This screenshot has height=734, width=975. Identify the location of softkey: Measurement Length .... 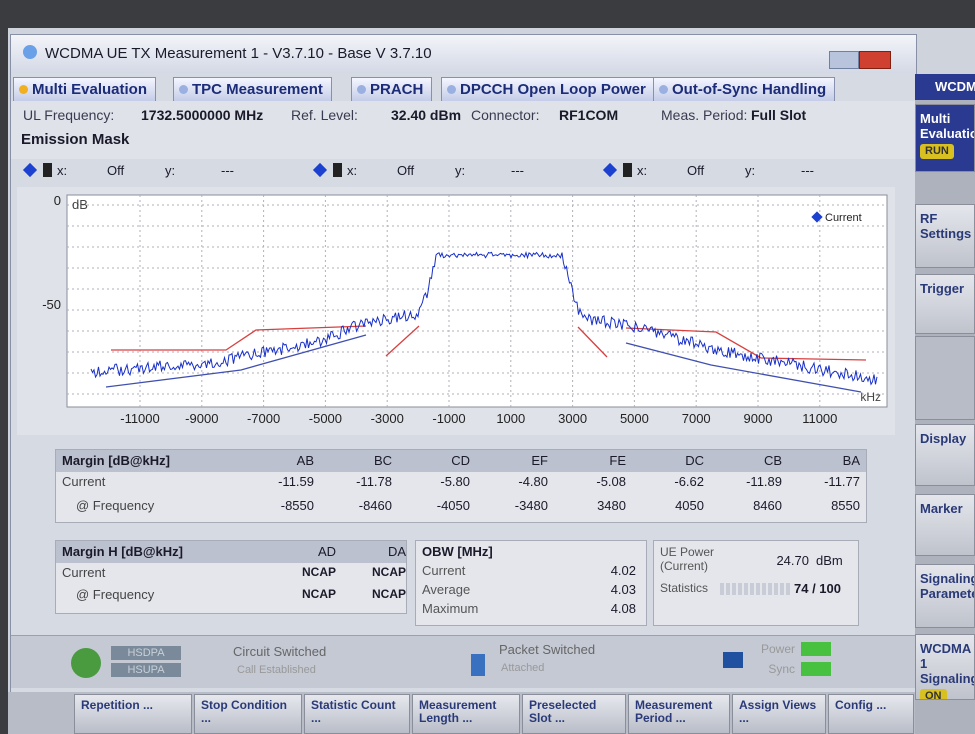
(466, 714).